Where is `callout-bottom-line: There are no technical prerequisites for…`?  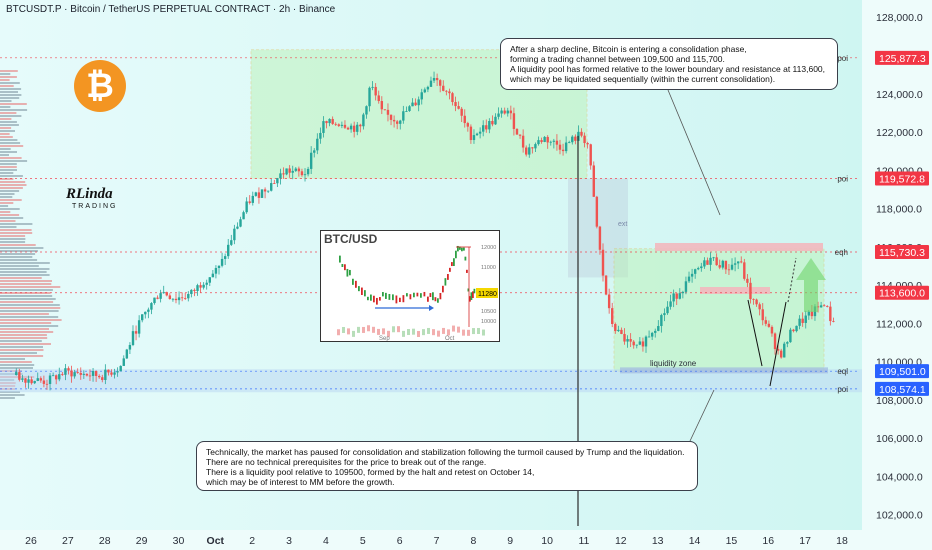
callout-bottom-line: There are no technical prerequisites for… is located at coordinates (346, 462).